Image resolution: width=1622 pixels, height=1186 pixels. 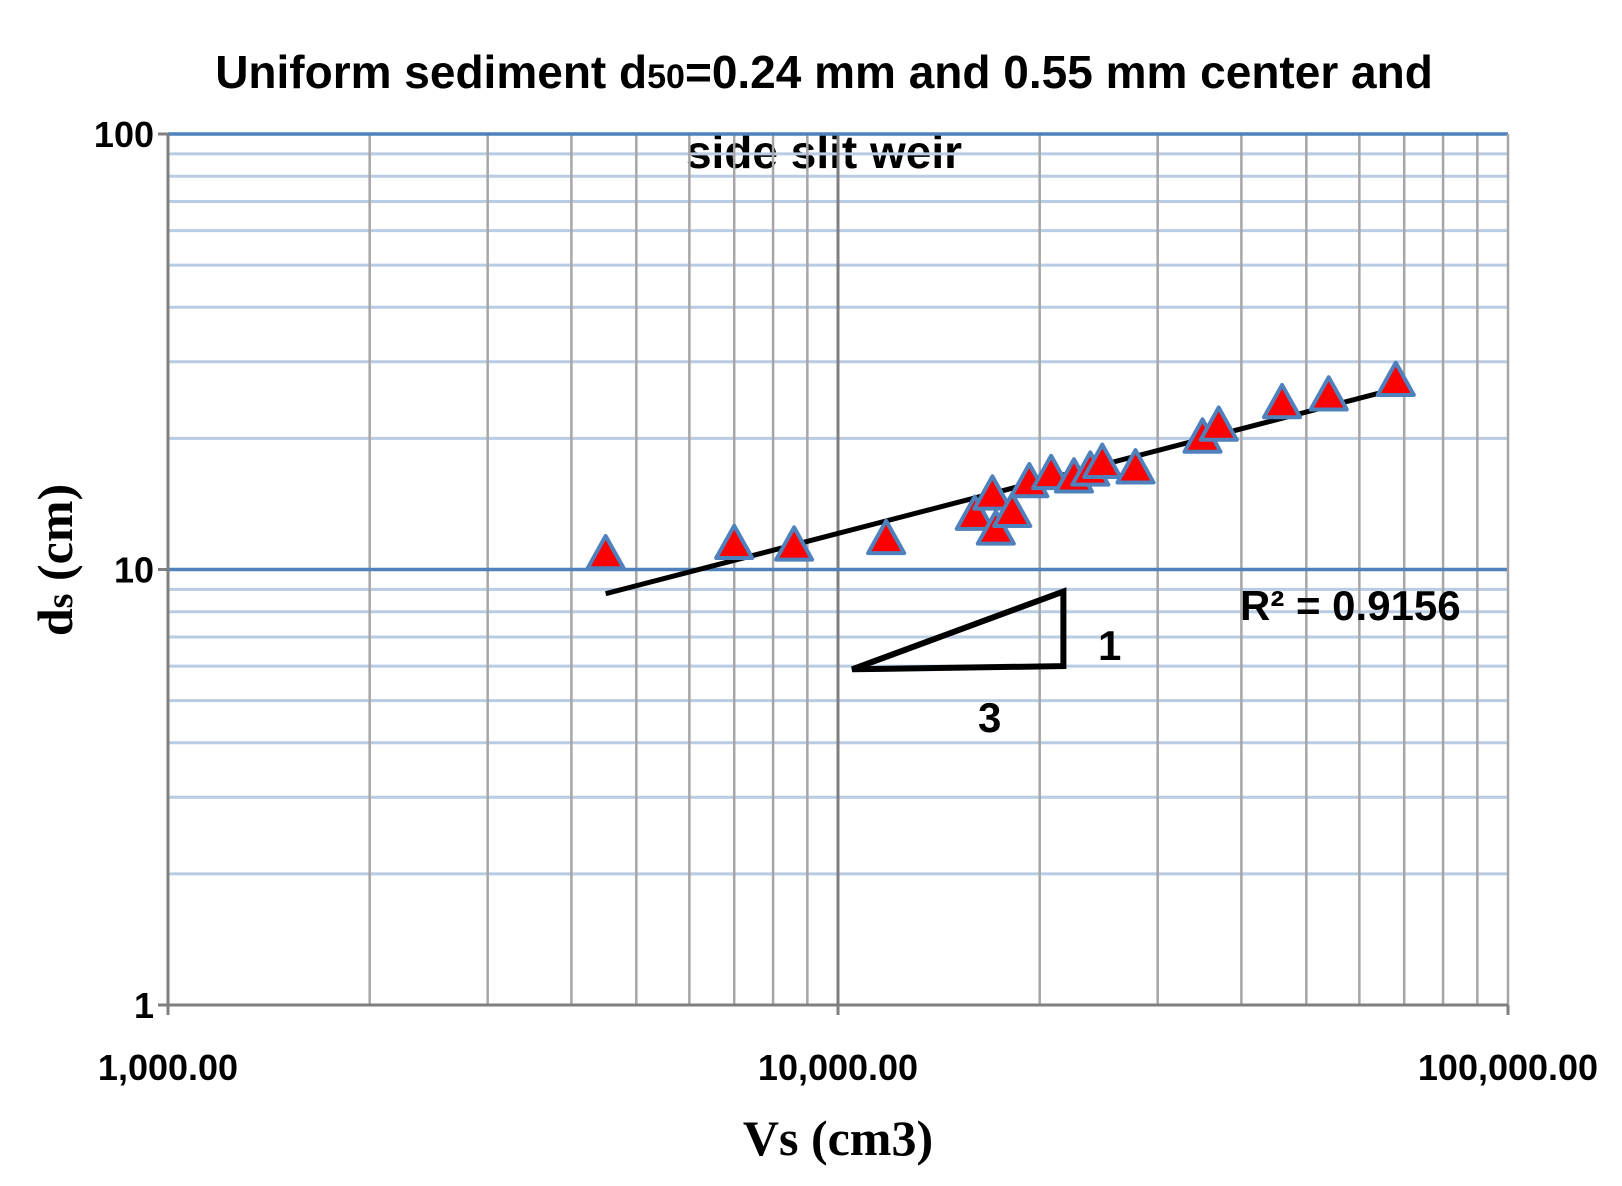 I want to click on x-tick-label-1000: 1,000.00, so click(x=168, y=1067).